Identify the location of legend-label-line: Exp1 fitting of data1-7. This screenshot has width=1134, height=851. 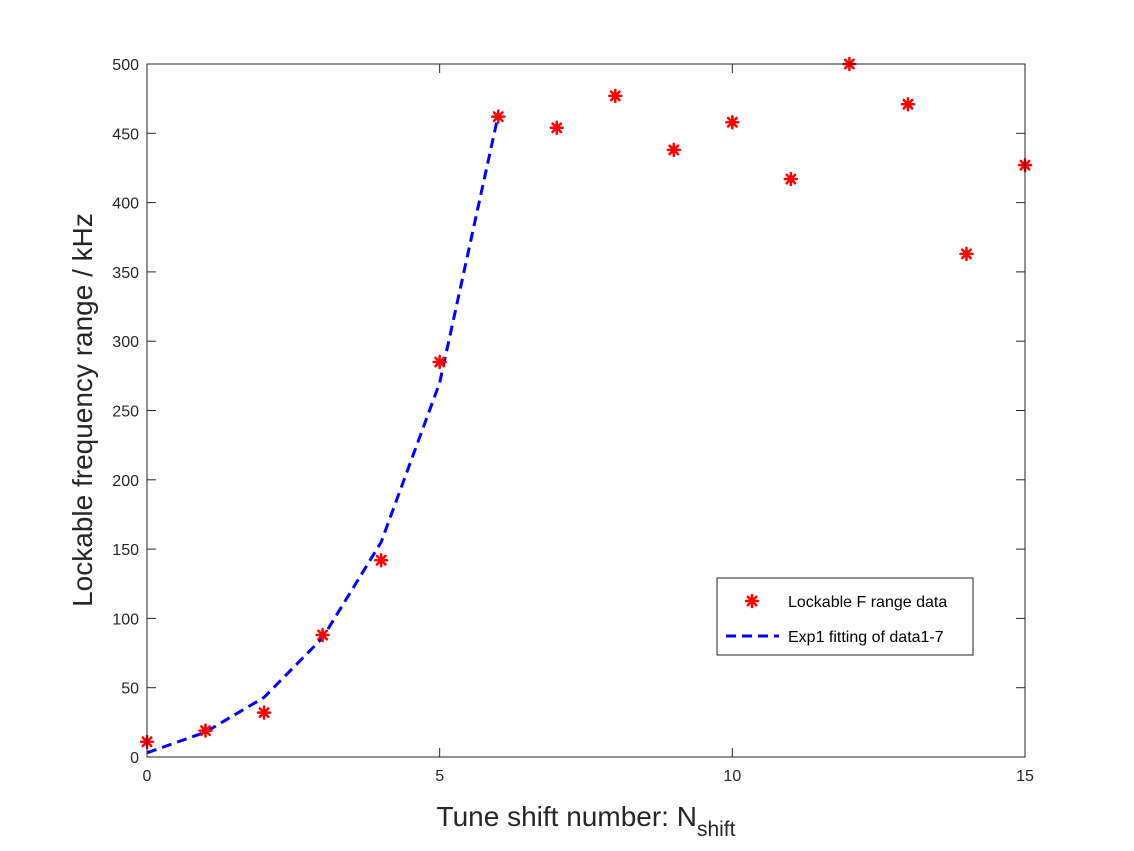
(866, 637).